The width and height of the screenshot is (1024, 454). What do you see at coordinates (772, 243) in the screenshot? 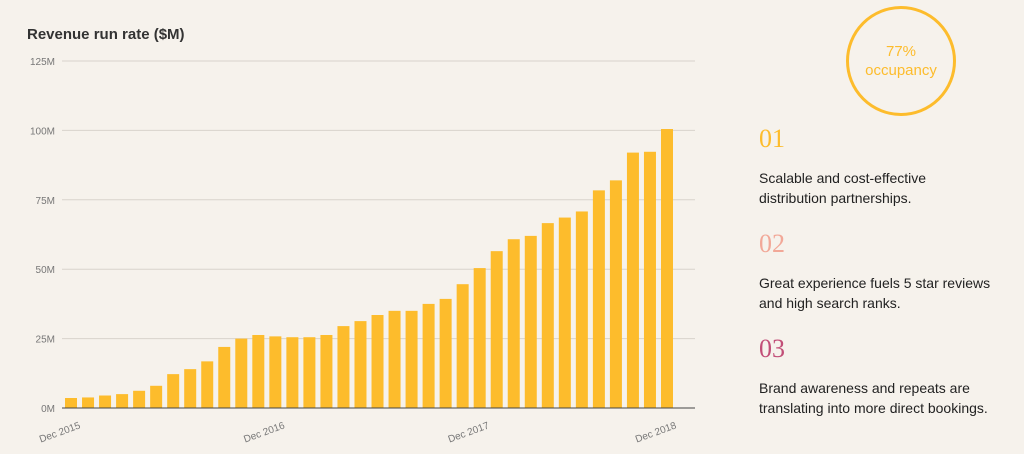
I see `highlight-number: 02` at bounding box center [772, 243].